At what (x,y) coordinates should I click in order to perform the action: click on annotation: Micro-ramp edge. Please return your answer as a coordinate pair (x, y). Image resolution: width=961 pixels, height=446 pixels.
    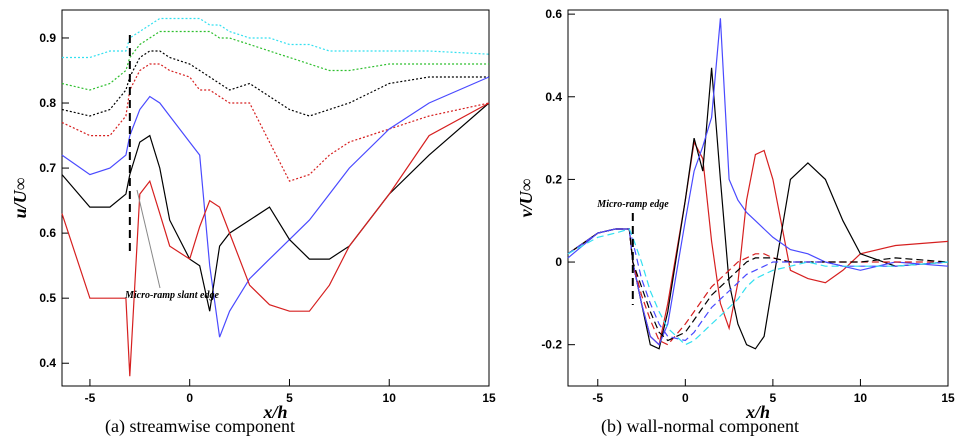
    Looking at the image, I should click on (632, 204).